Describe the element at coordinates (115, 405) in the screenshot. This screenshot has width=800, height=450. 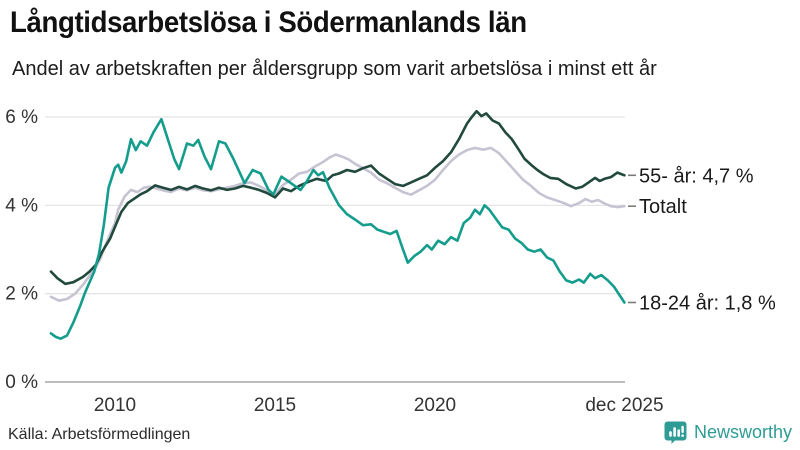
I see `x-tick-label: 2010` at that location.